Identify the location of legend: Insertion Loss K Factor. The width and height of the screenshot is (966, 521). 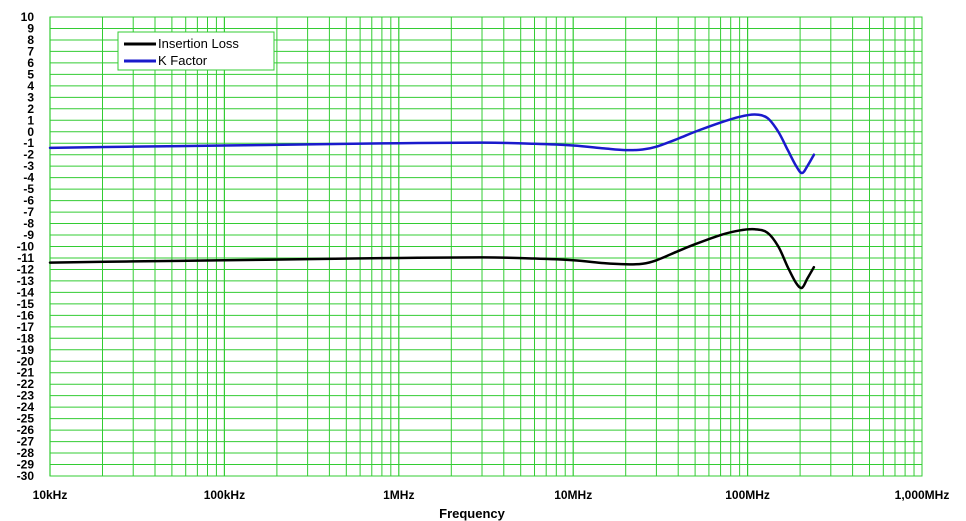
(196, 51).